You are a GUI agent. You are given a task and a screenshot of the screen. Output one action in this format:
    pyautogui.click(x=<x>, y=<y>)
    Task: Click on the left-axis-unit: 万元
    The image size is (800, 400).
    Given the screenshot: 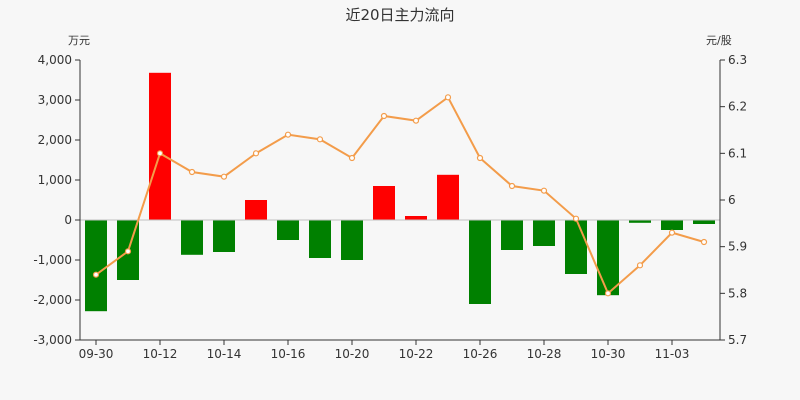 What is the action you would take?
    pyautogui.click(x=79, y=40)
    